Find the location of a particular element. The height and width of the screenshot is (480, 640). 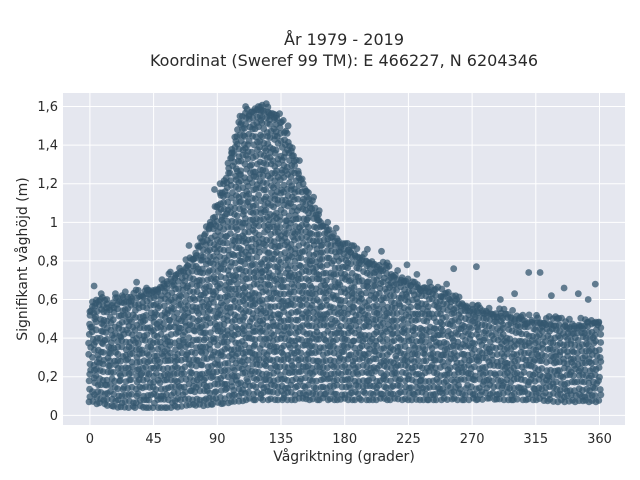

y-tick-label: 0,6 is located at coordinates (47, 300).